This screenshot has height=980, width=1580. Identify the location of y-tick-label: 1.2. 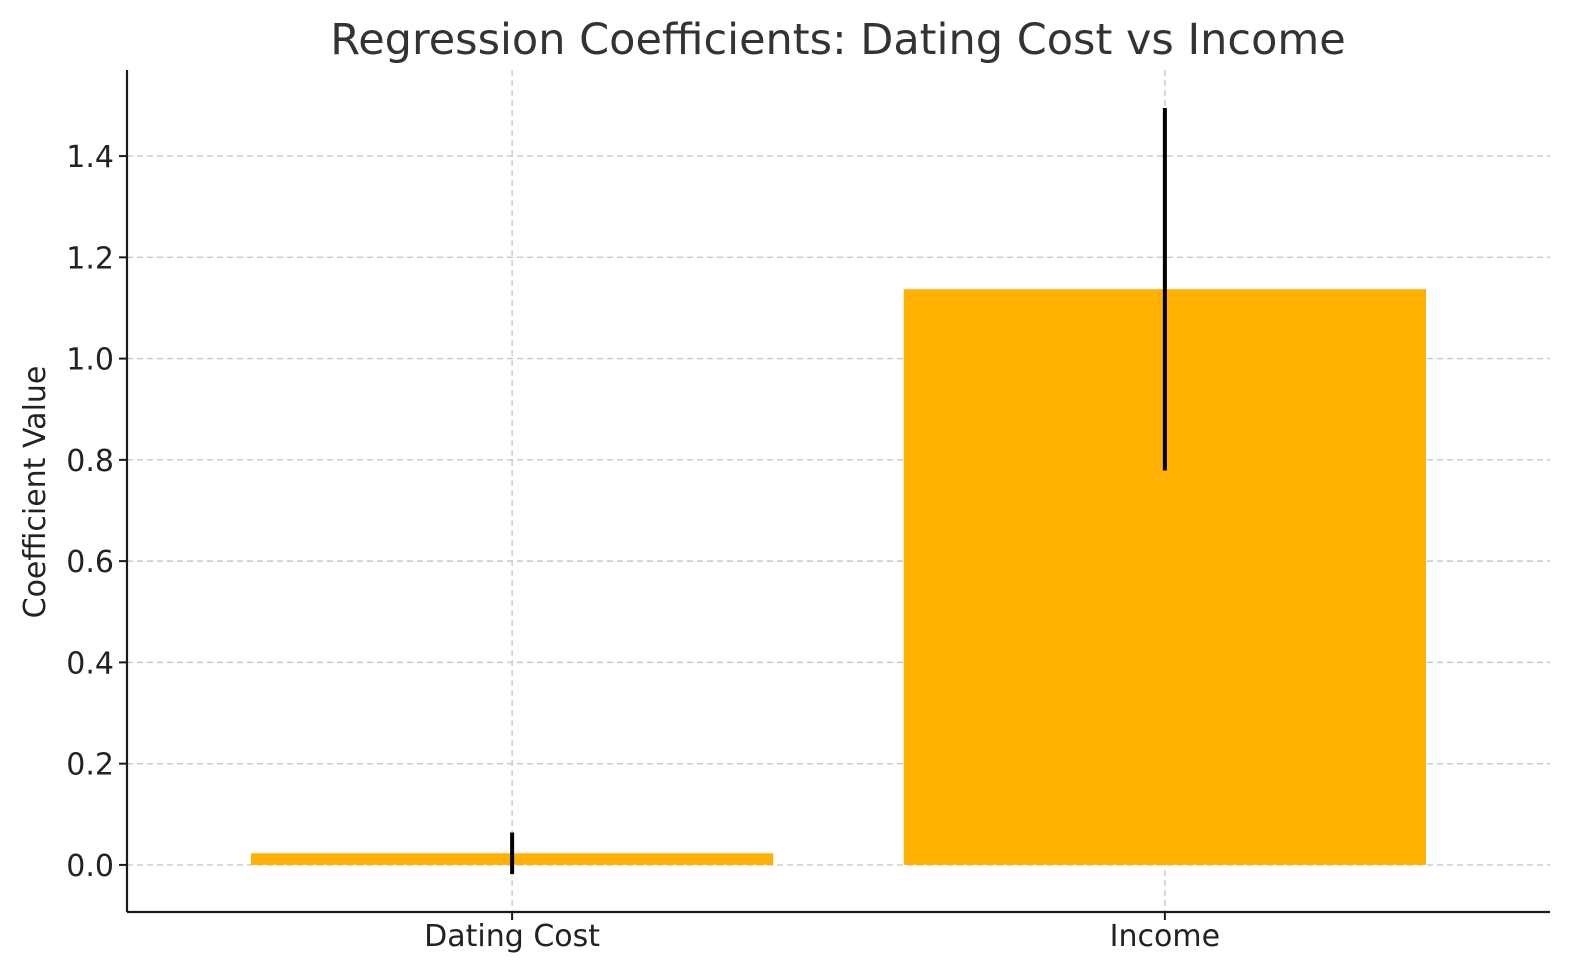
(90, 258).